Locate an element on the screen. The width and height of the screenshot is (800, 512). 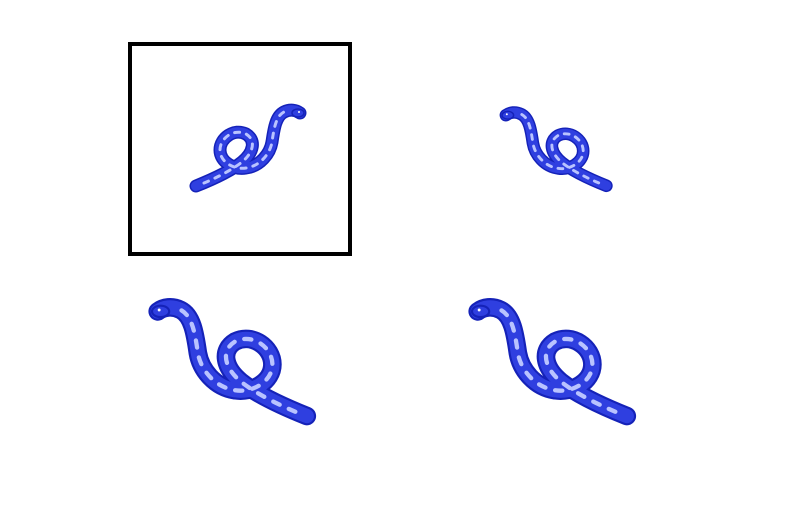
option-3-card is located at coordinates (240, 364).